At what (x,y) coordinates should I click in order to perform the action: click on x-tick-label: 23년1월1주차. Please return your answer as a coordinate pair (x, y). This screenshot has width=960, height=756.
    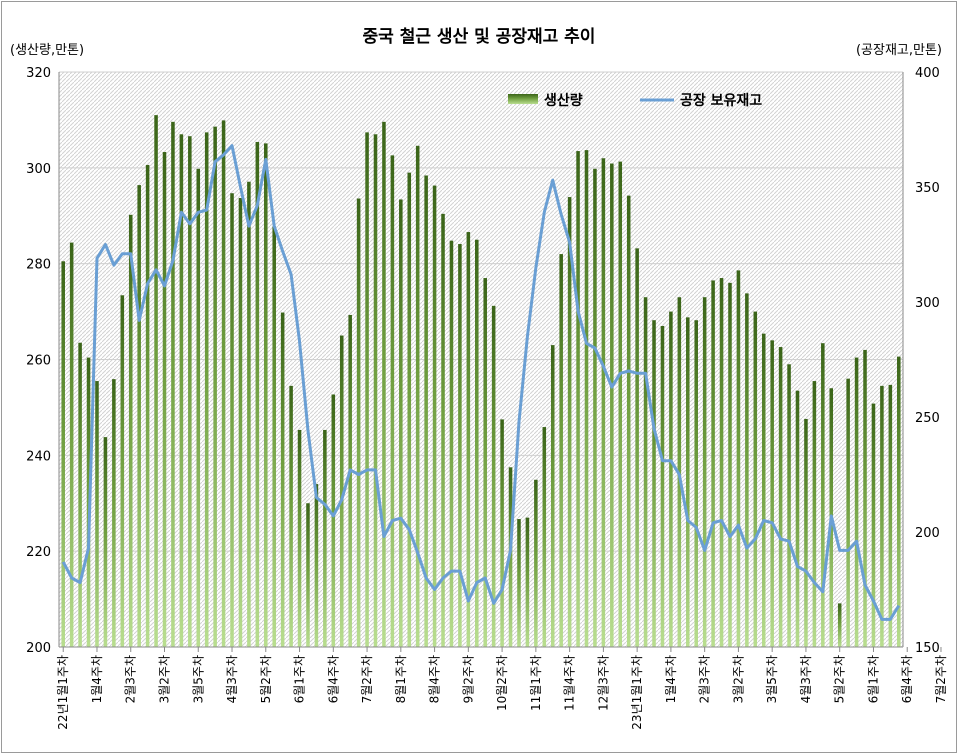
    Looking at the image, I should click on (637, 692).